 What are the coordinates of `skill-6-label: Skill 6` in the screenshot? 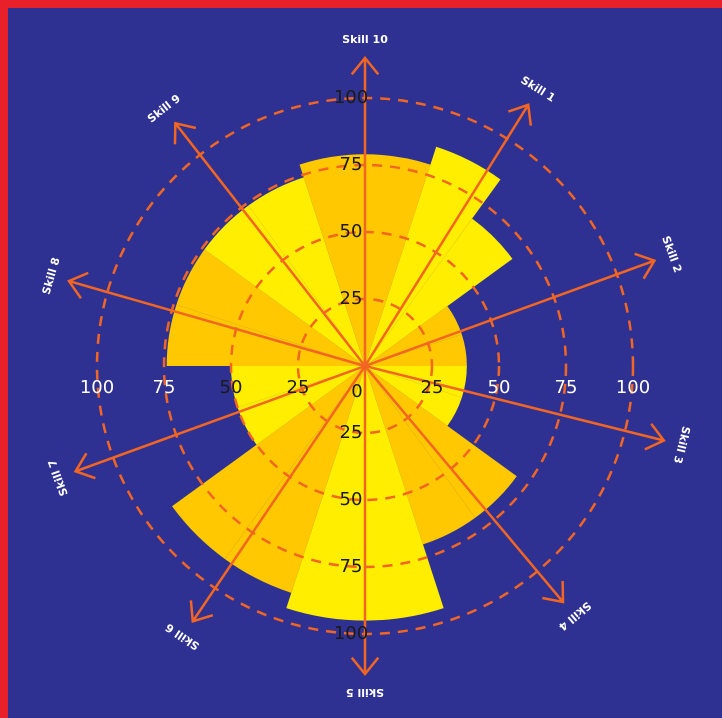 It's located at (182, 636).